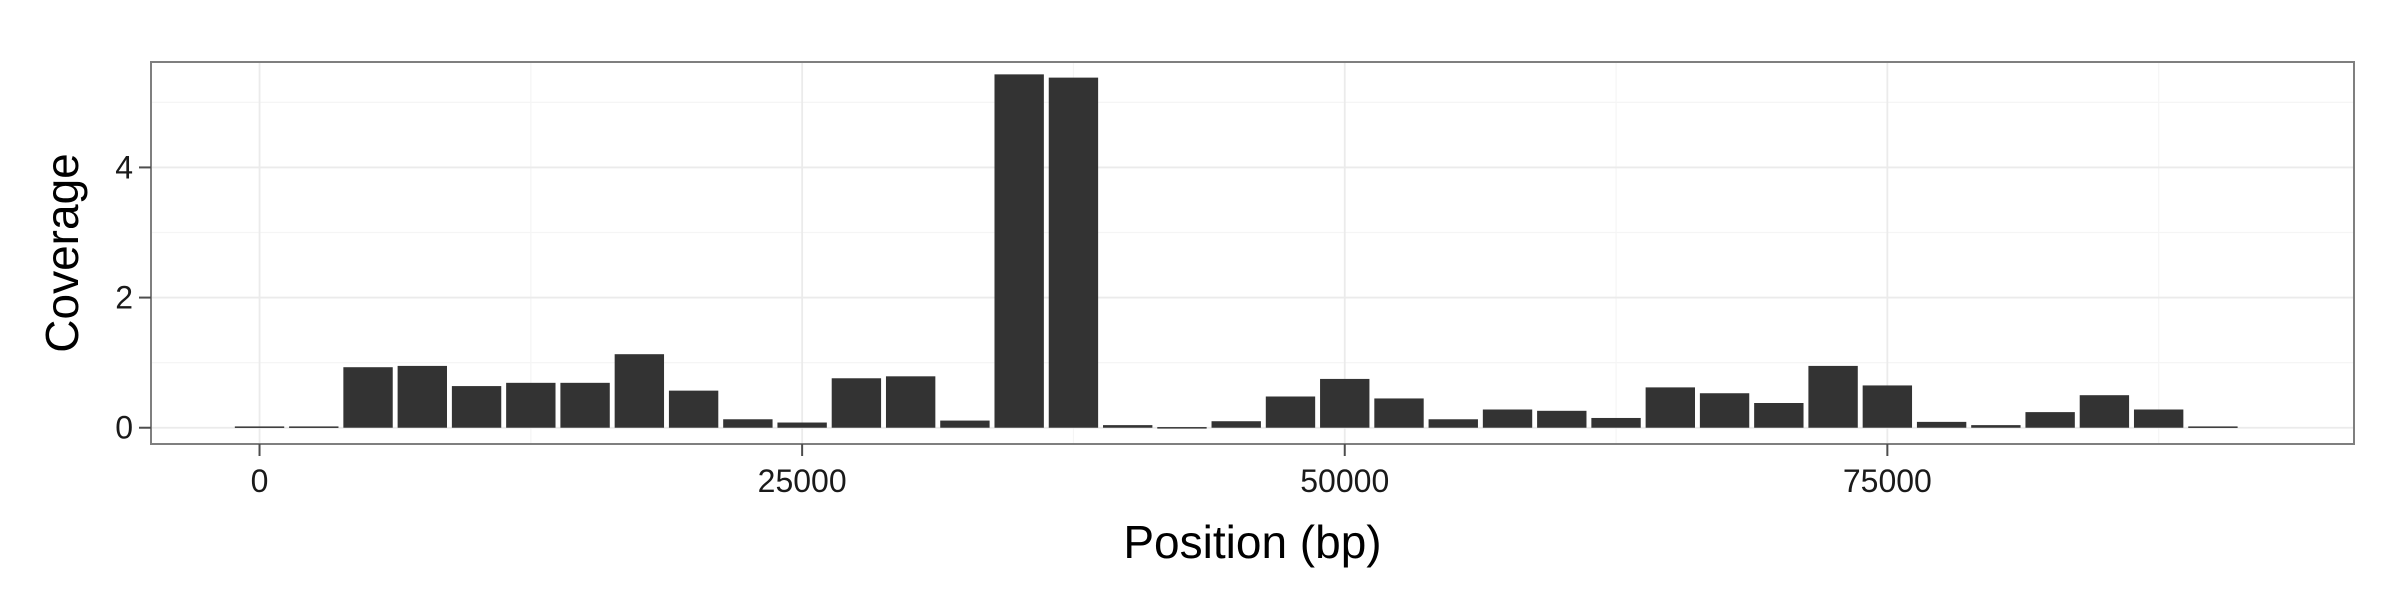 The width and height of the screenshot is (2400, 600). Describe the element at coordinates (260, 481) in the screenshot. I see `x-tick-label: 0` at that location.